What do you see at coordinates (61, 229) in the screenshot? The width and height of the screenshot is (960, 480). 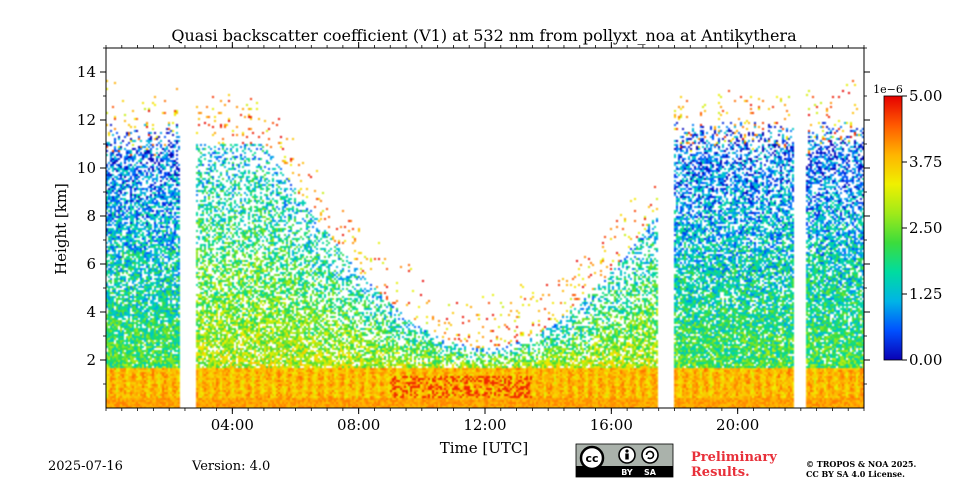 I see `y-axis-label: Height [km]` at bounding box center [61, 229].